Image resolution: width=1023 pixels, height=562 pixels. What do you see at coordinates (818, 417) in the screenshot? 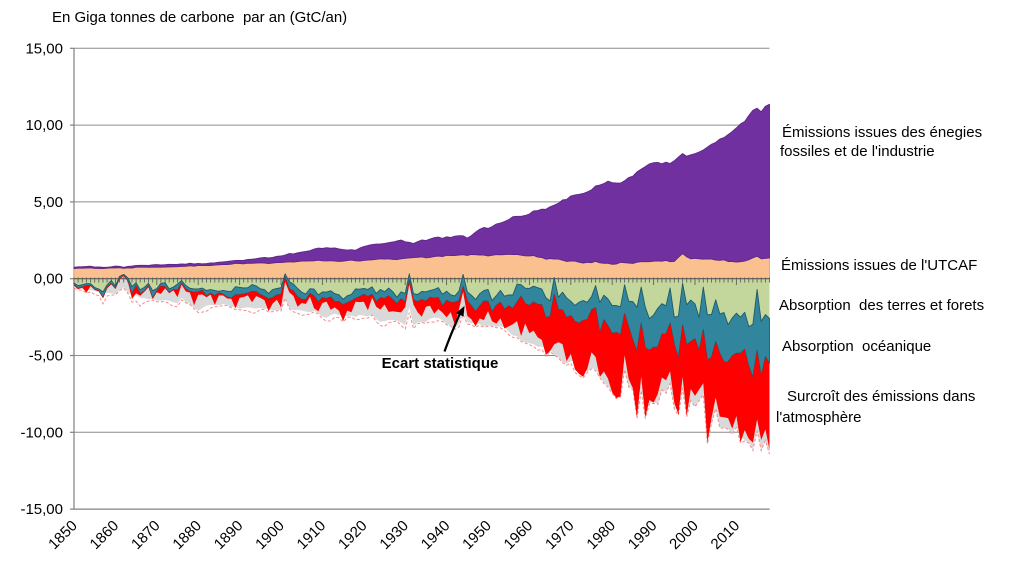
I see `svg-text: l'atmosphère` at bounding box center [818, 417].